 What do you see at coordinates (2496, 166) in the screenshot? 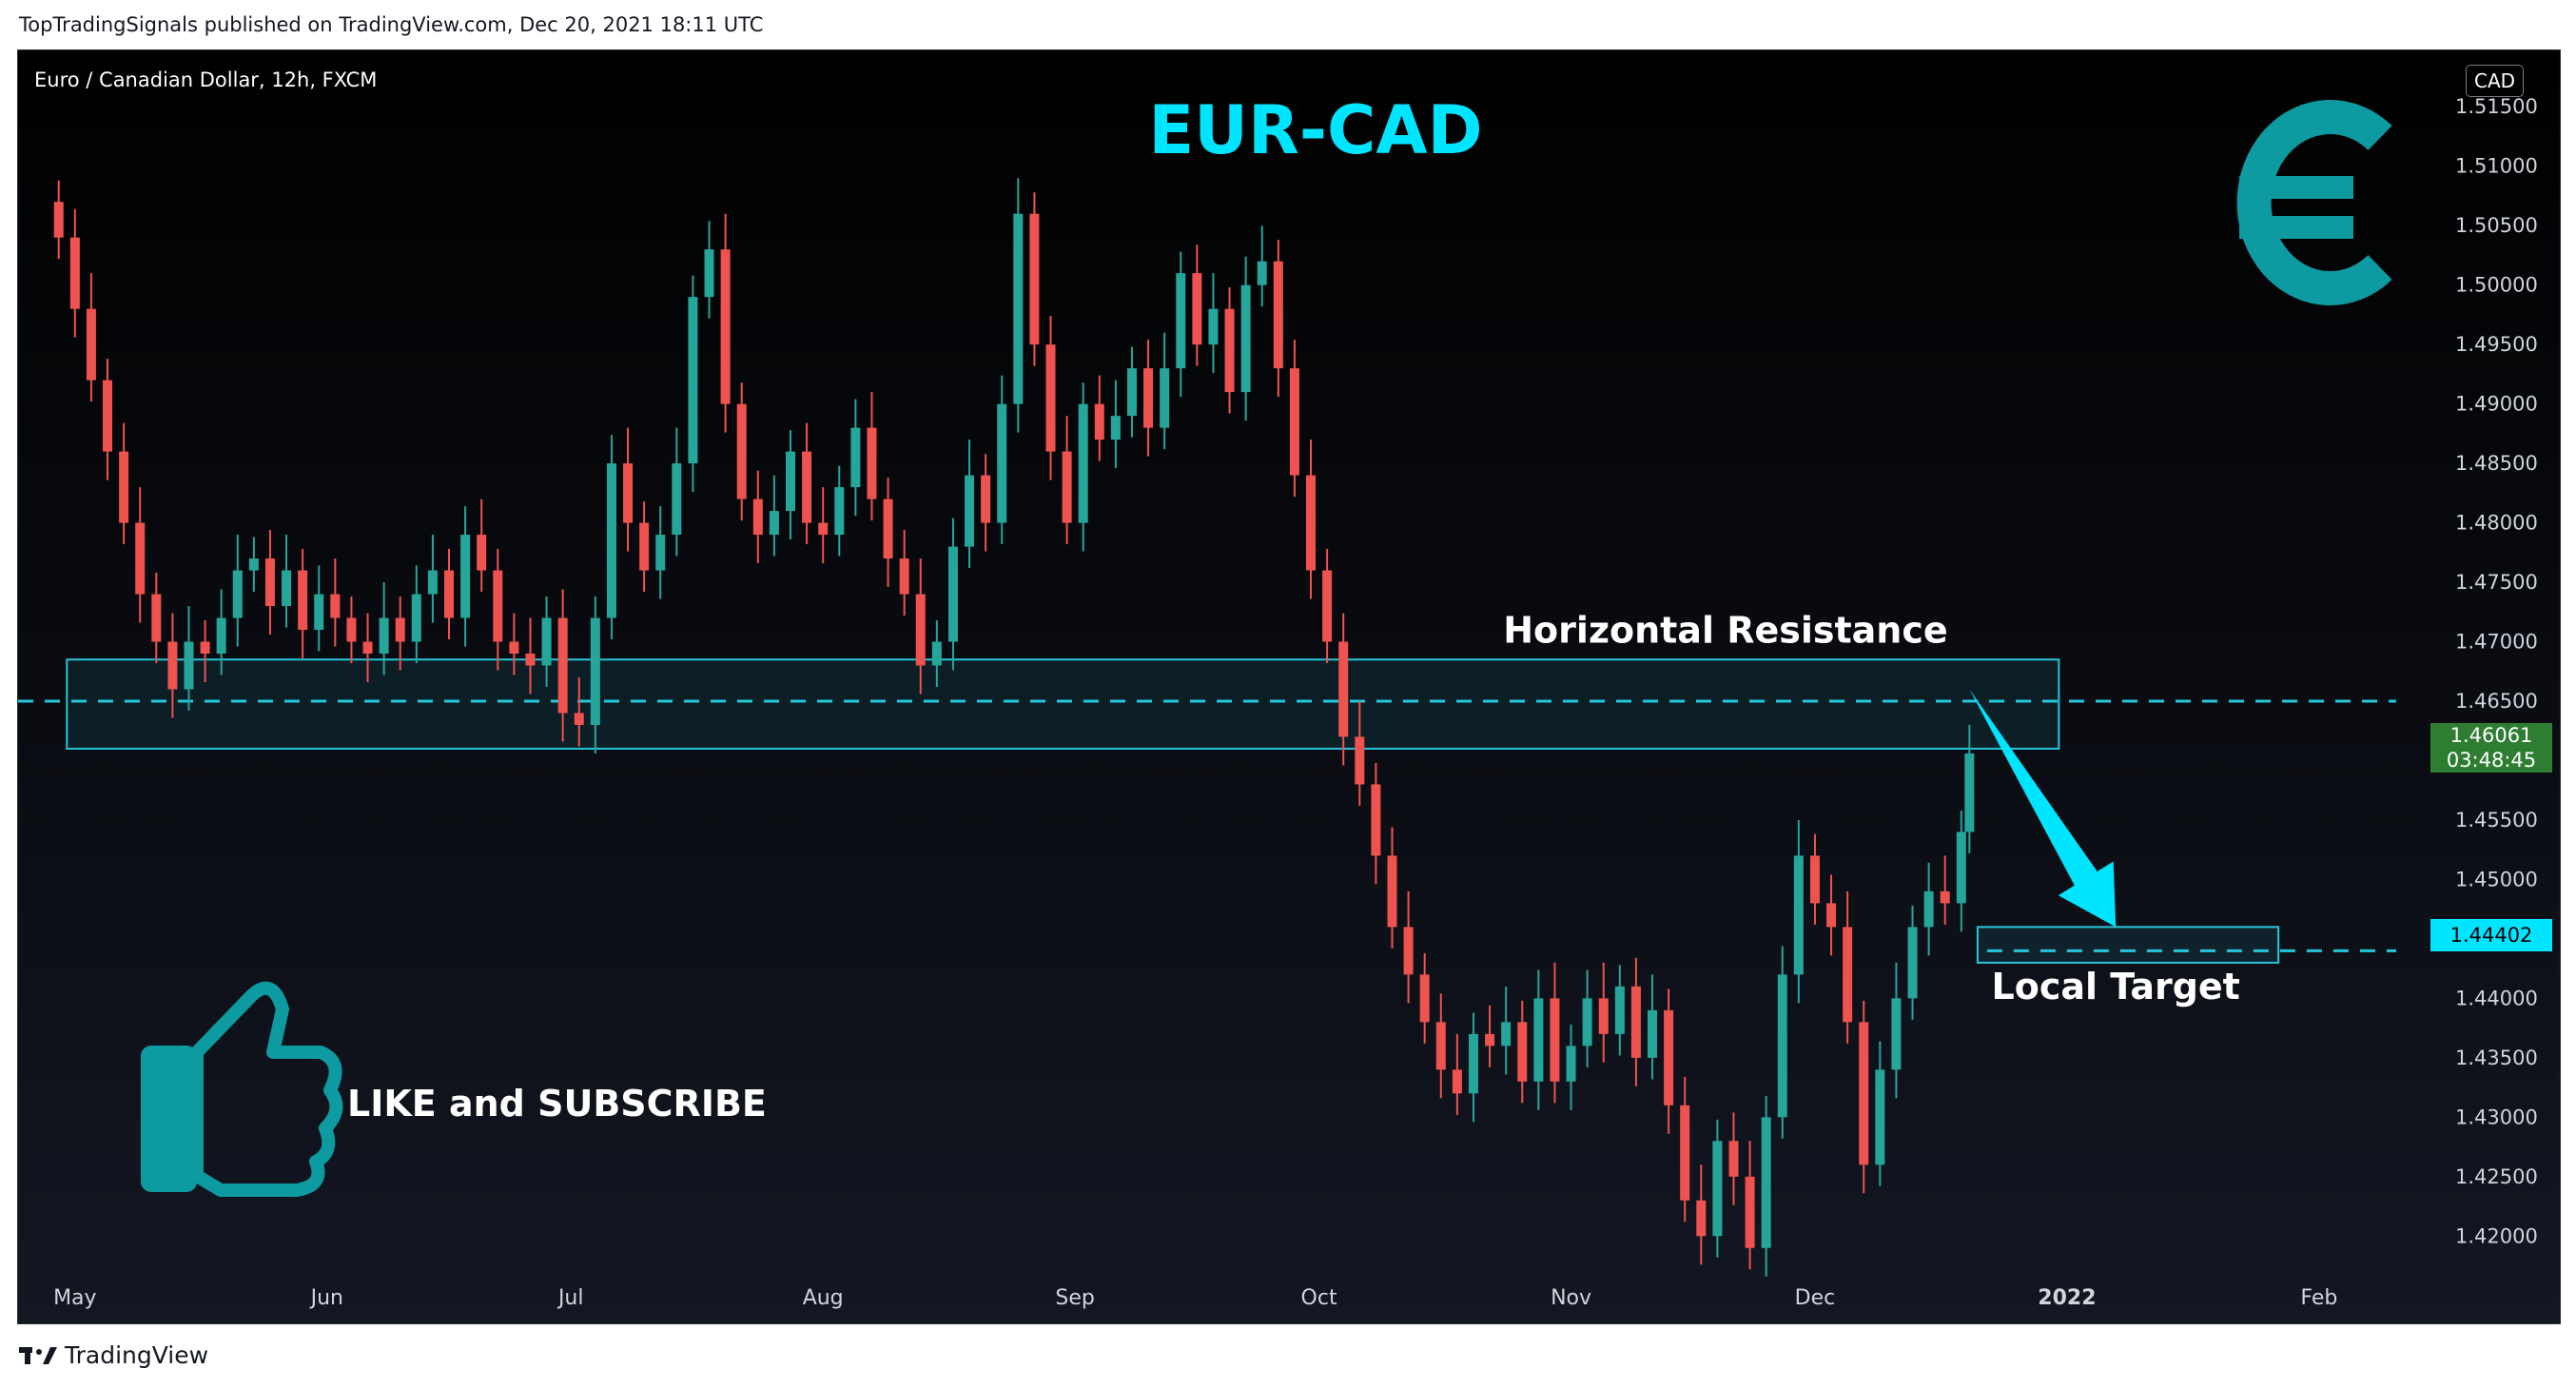
I see `y-tick-label: 1.51000` at bounding box center [2496, 166].